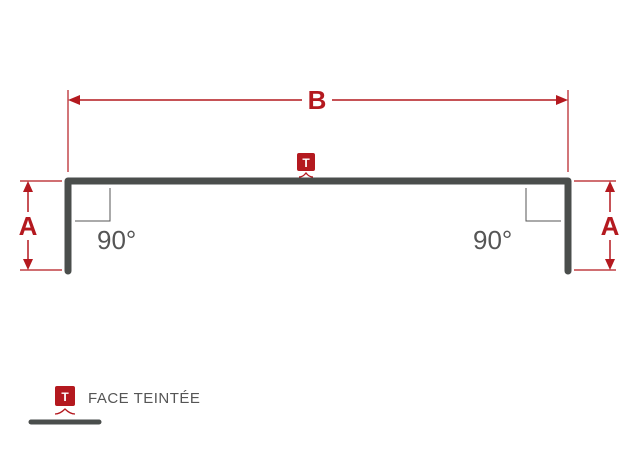  Describe the element at coordinates (610, 226) in the screenshot. I see `dimension-label-a-right: A` at that location.